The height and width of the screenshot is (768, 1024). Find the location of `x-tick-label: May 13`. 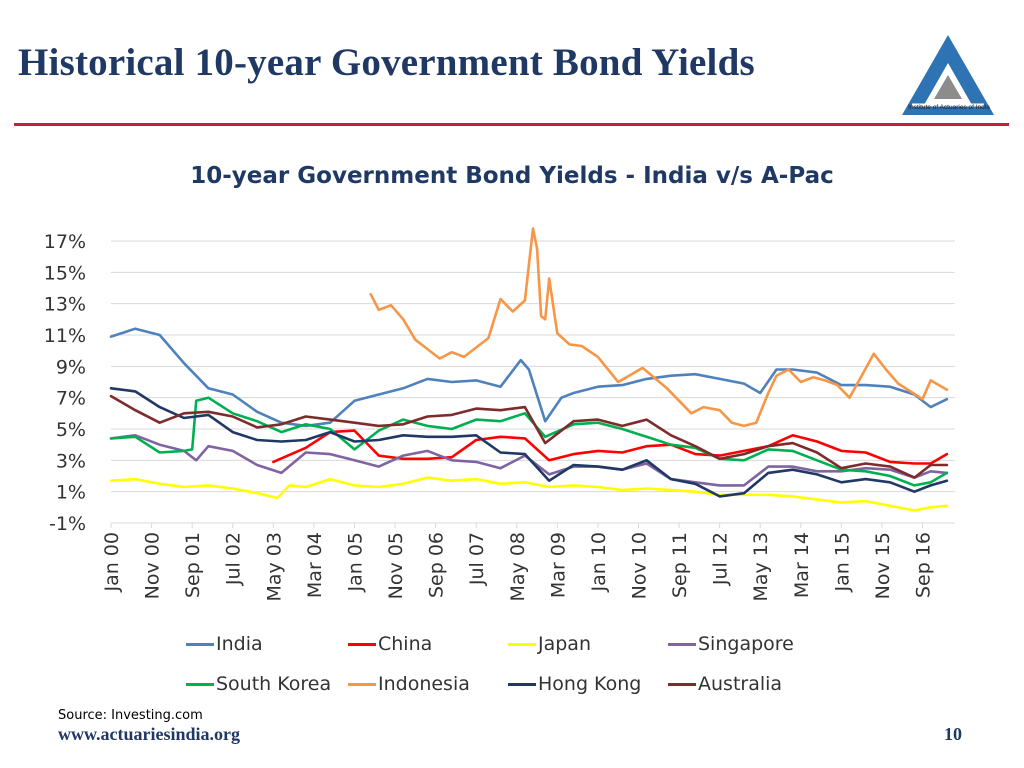

x-tick-label: May 13 is located at coordinates (761, 567).